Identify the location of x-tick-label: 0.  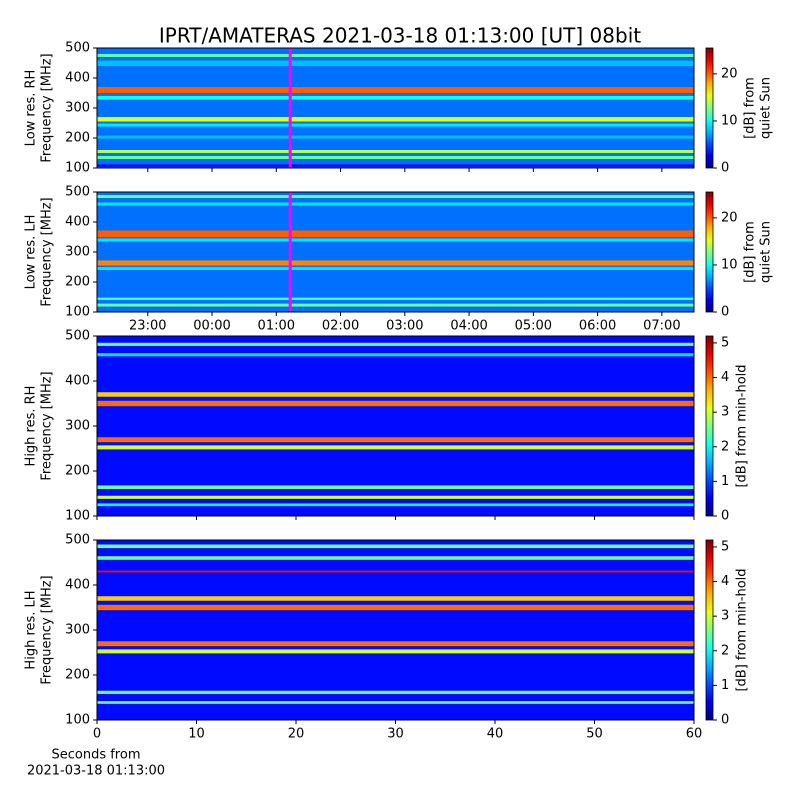
(97, 734).